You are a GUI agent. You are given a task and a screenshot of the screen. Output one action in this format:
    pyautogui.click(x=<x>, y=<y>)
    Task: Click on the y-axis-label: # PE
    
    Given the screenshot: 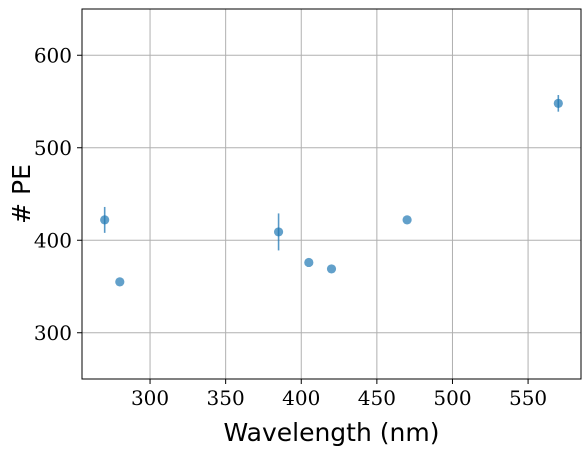 What is the action you would take?
    pyautogui.click(x=21, y=194)
    